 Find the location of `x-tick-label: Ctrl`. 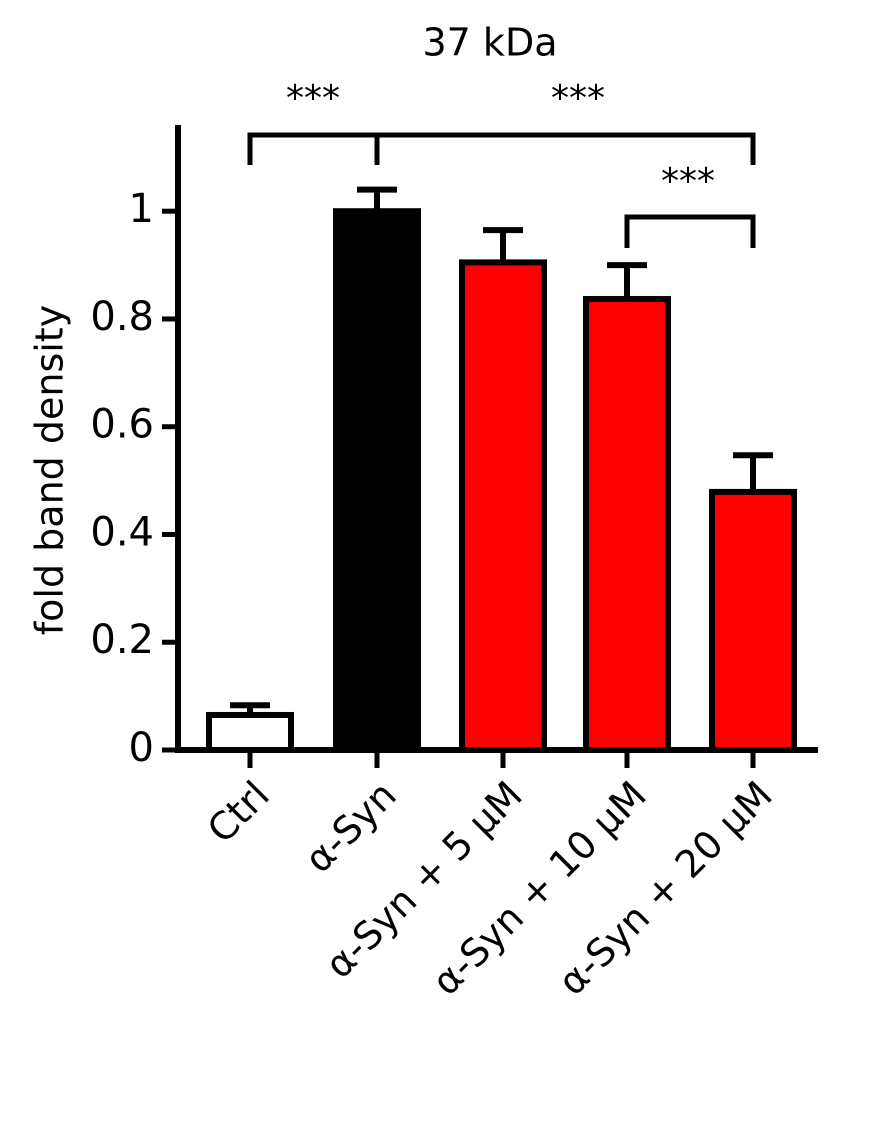

x-tick-label: Ctrl is located at coordinates (238, 812).